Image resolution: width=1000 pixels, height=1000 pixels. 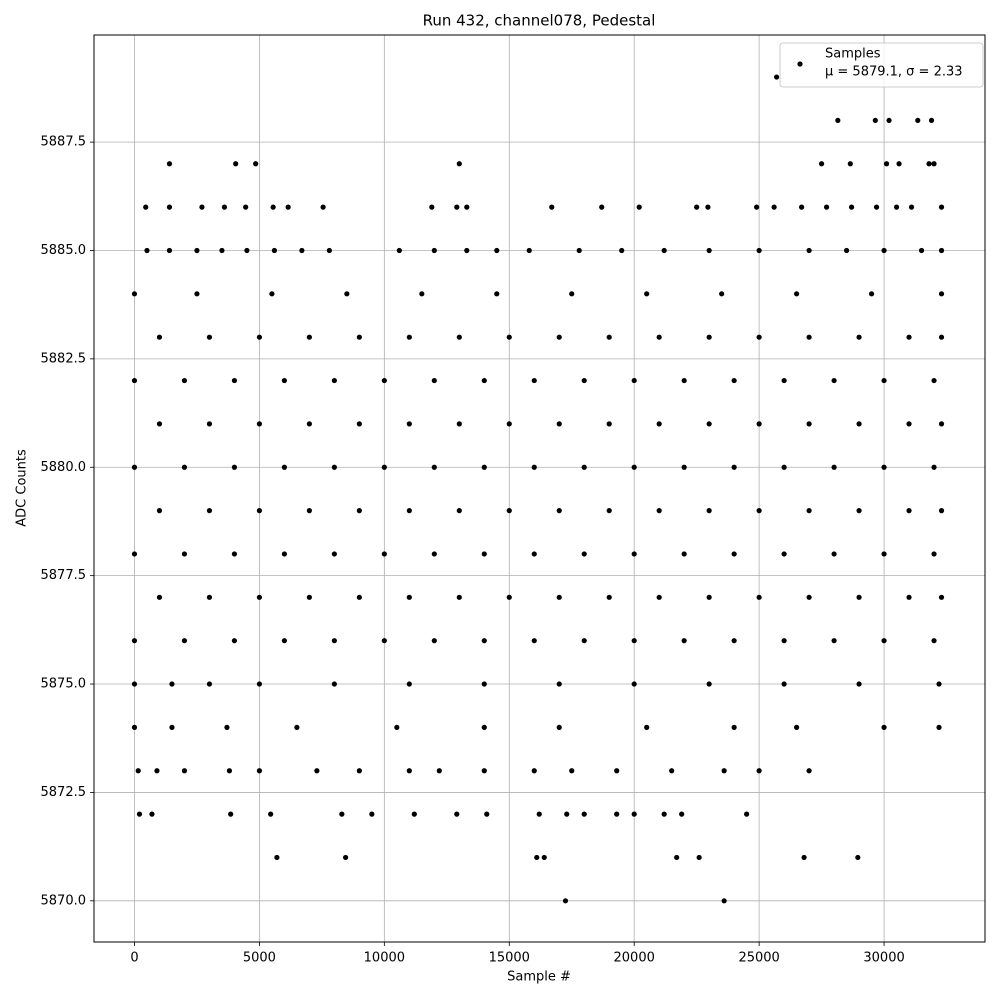 What do you see at coordinates (539, 977) in the screenshot?
I see `x-axis-label: Sample #` at bounding box center [539, 977].